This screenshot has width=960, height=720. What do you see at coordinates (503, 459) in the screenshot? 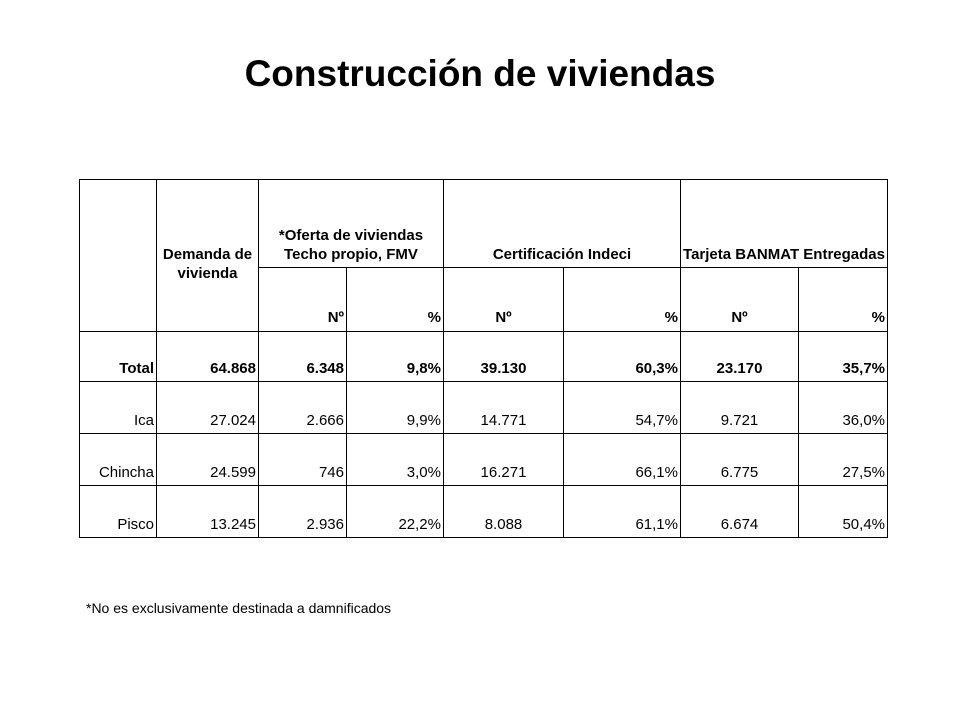
I see `cell-cert-n: 16.271` at bounding box center [503, 459].